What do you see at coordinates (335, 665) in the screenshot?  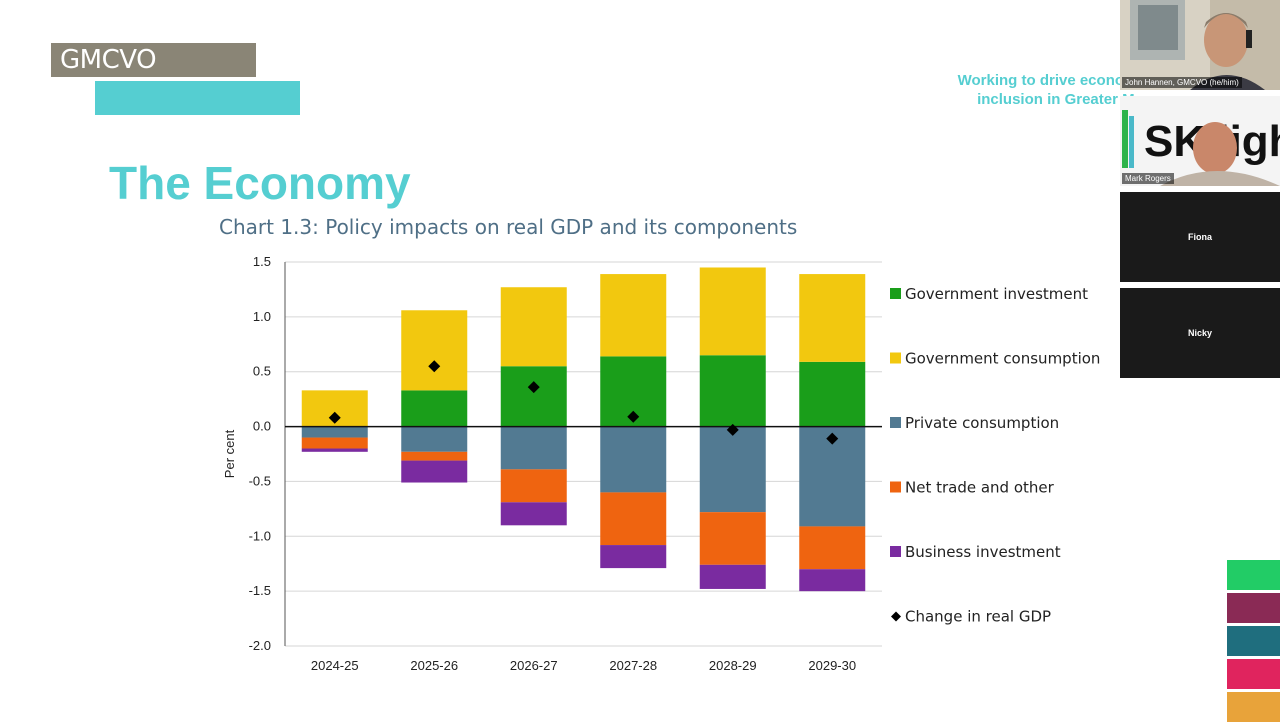 I see `x-tick-label: 2024-25` at bounding box center [335, 665].